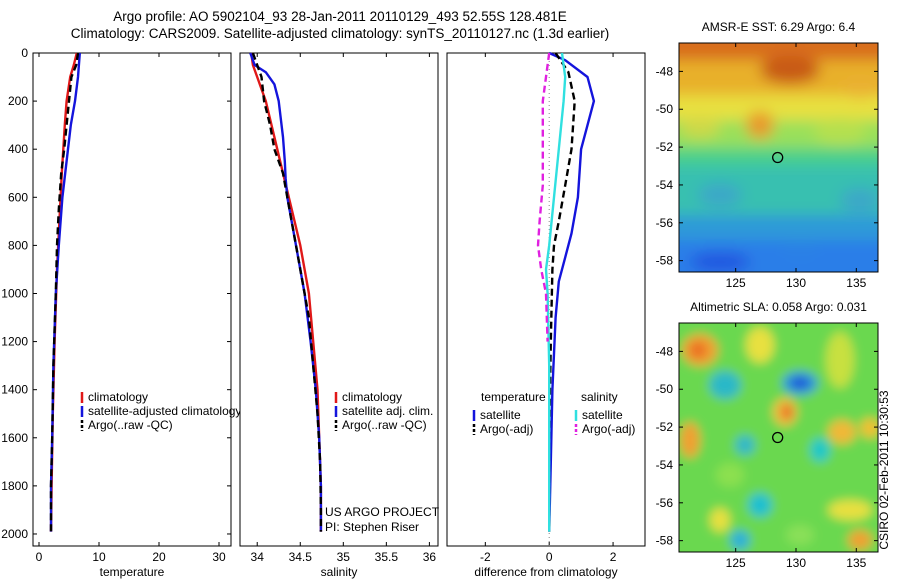 The width and height of the screenshot is (900, 580). I want to click on x-tick-label: 35.5, so click(387, 557).